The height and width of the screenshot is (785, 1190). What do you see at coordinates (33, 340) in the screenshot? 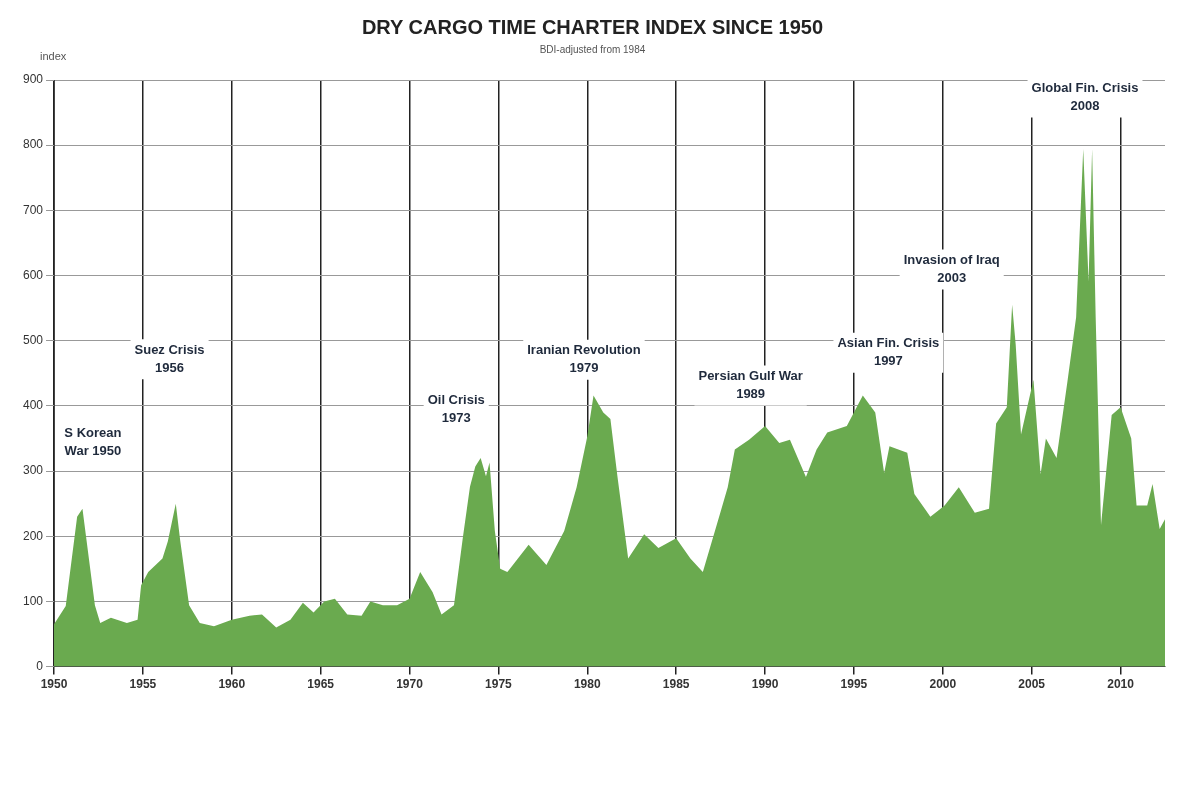
I see `y-tick-label: 500` at bounding box center [33, 340].